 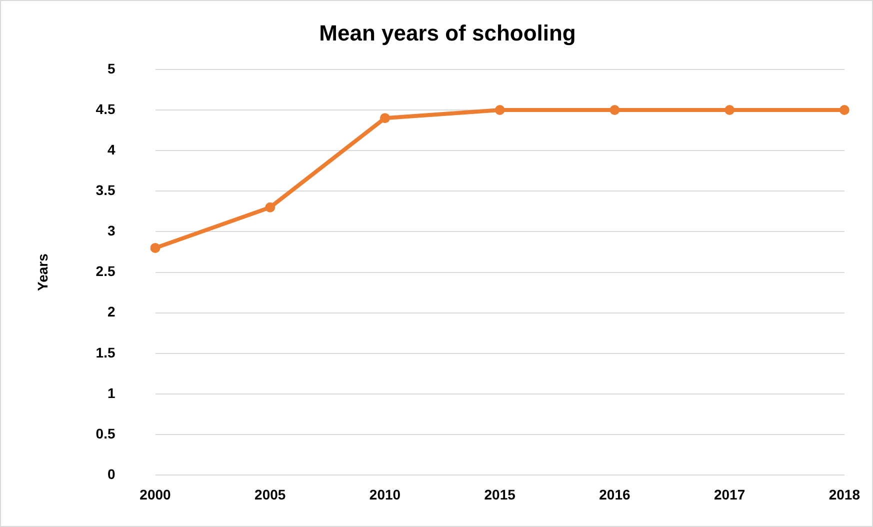 I want to click on y-tick-label: 3, so click(x=111, y=230).